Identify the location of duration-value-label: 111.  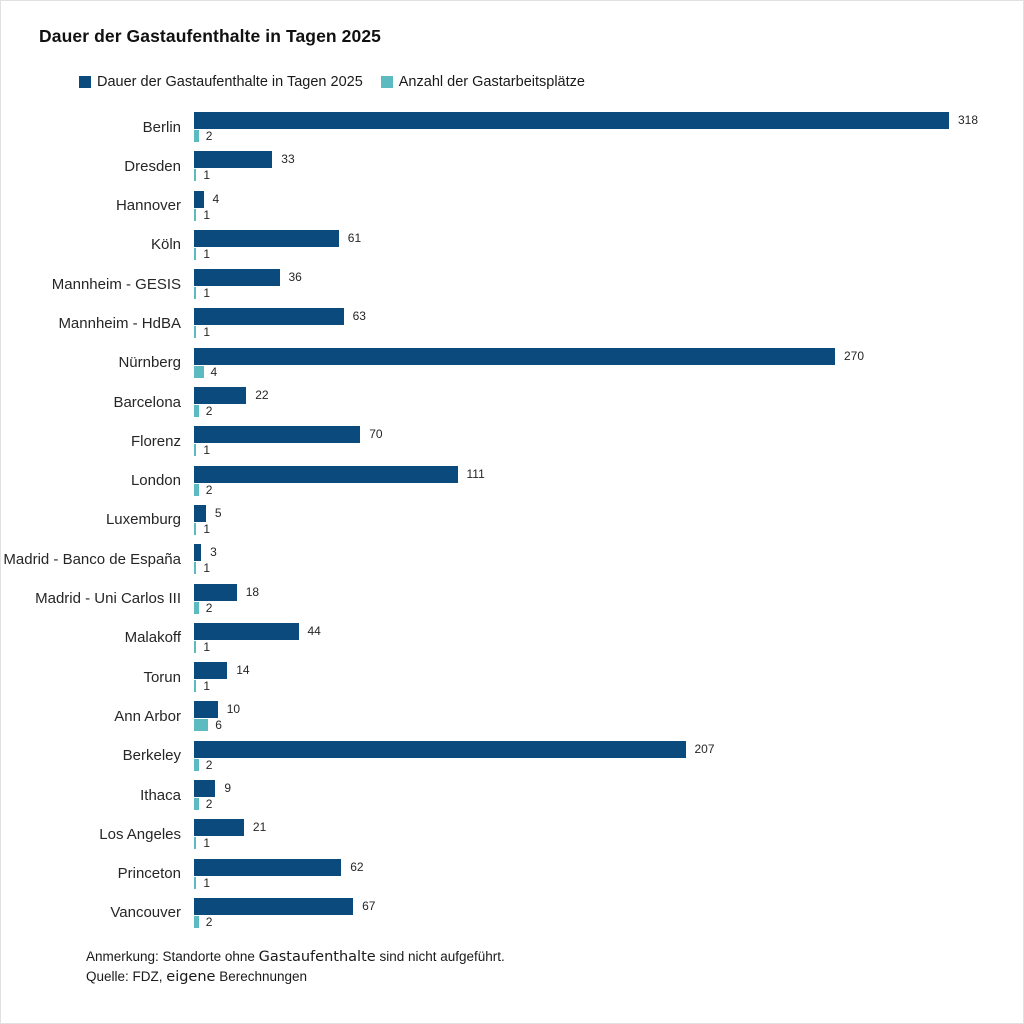
(475, 473).